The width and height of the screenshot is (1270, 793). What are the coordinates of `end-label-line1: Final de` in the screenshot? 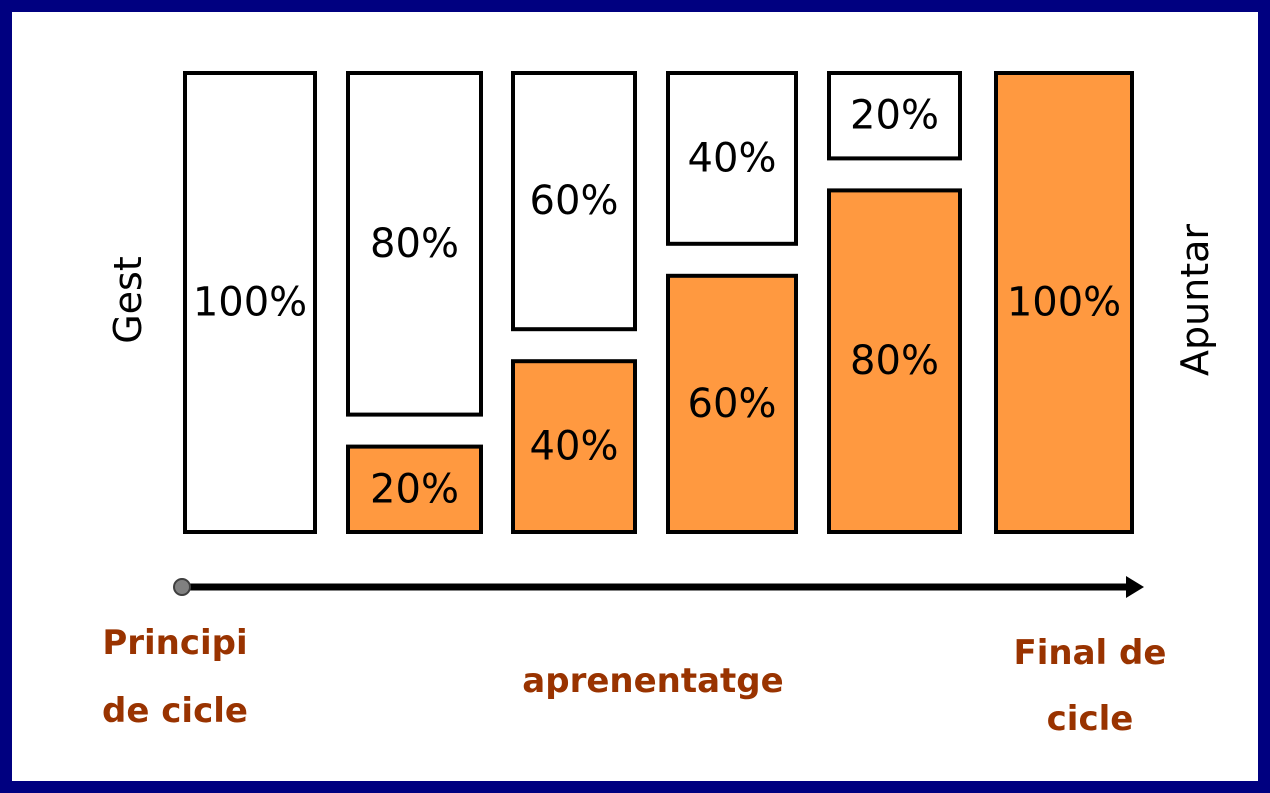 It's located at (1090, 653).